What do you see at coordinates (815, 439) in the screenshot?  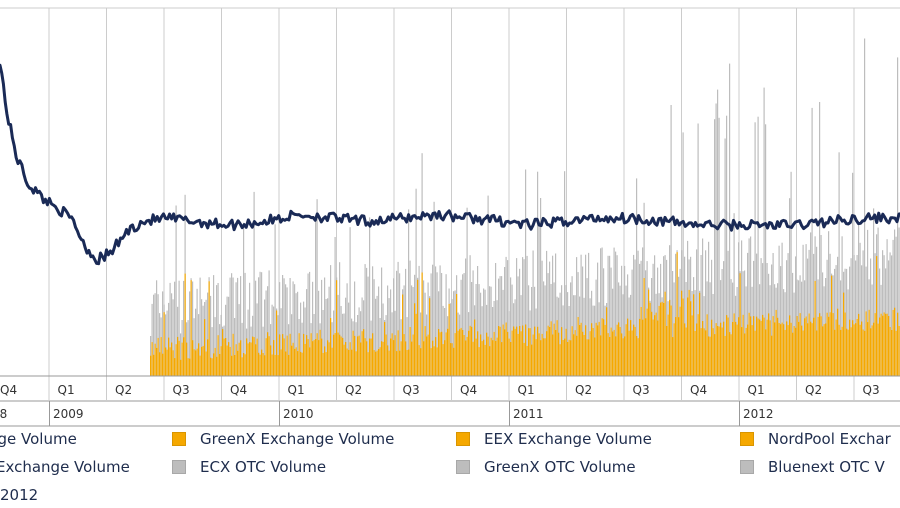 I see `legend-item: NordPool Exchar` at bounding box center [815, 439].